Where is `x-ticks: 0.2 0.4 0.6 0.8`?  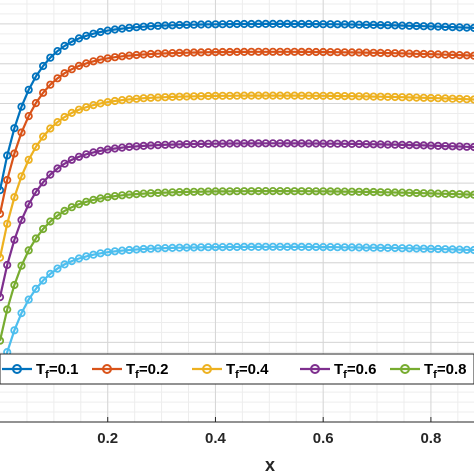
x-ticks: 0.2 0.4 0.6 0.8 is located at coordinates (269, 432).